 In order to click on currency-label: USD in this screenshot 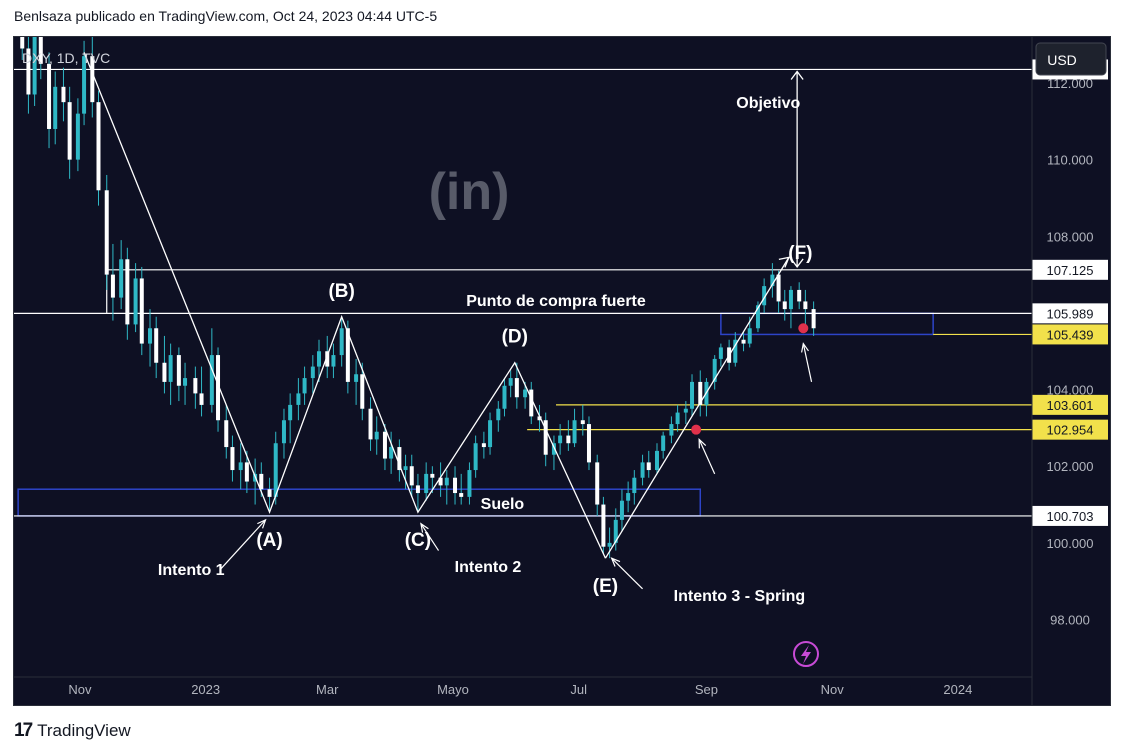, I will do `click(1062, 60)`.